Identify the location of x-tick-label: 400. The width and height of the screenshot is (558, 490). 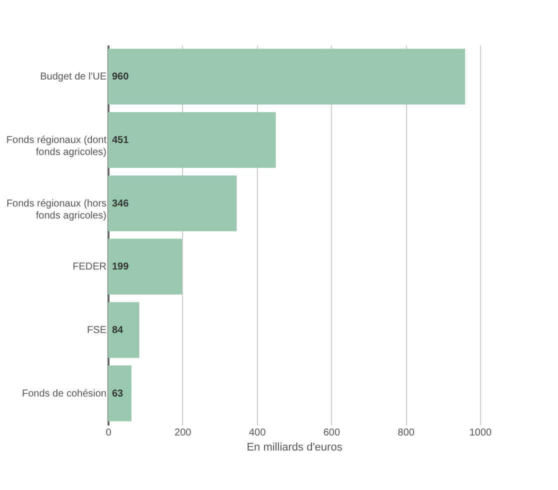
(257, 433).